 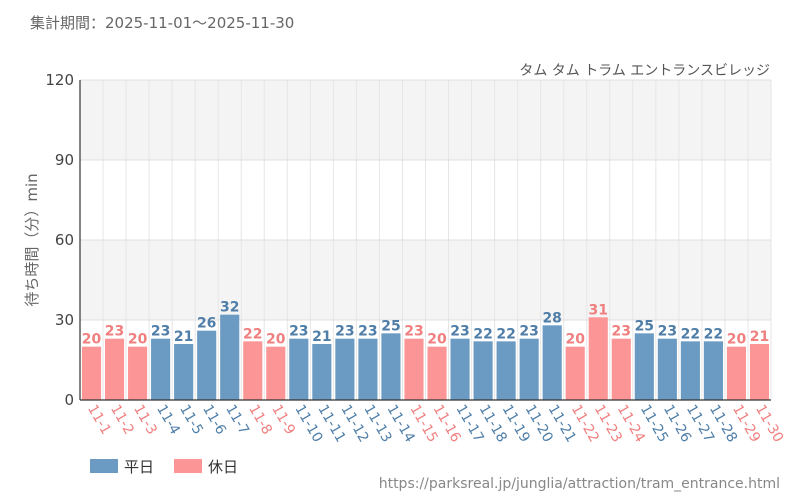 I want to click on x-tick-11-9: 11-9, so click(x=283, y=420).